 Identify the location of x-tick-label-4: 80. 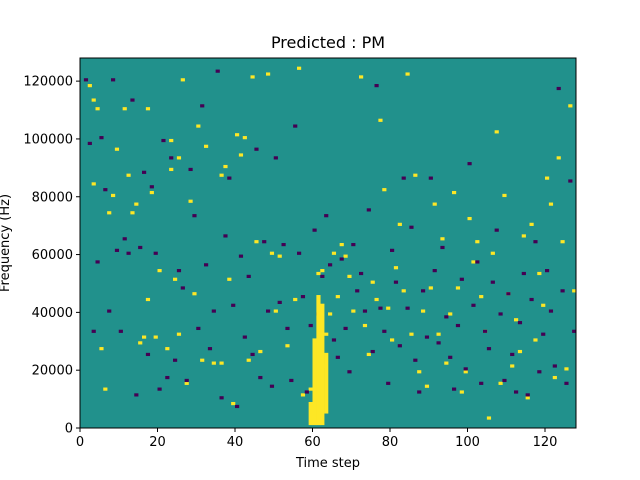
(390, 442).